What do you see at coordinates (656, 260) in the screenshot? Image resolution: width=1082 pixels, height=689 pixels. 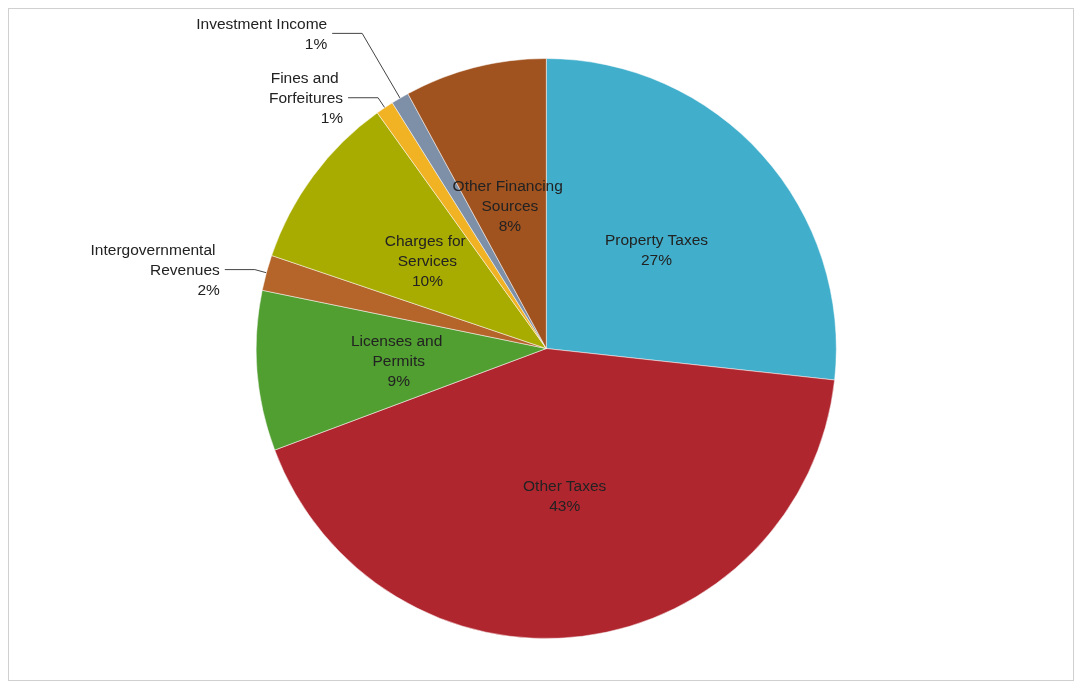 I see `data-label: 27%` at bounding box center [656, 260].